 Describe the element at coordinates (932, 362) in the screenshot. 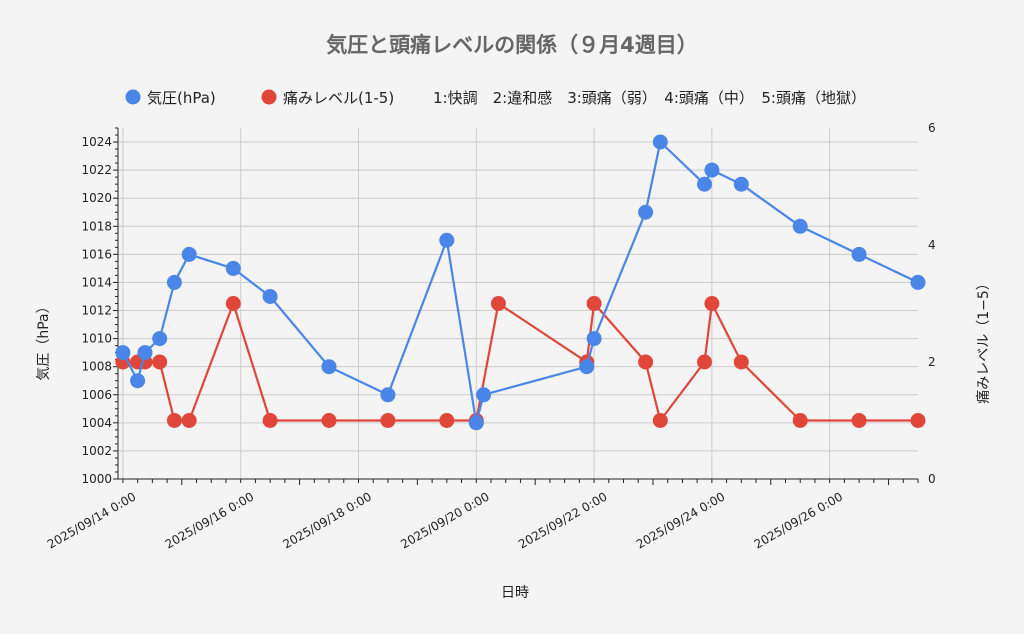

I see `y-tick-right: 2` at that location.